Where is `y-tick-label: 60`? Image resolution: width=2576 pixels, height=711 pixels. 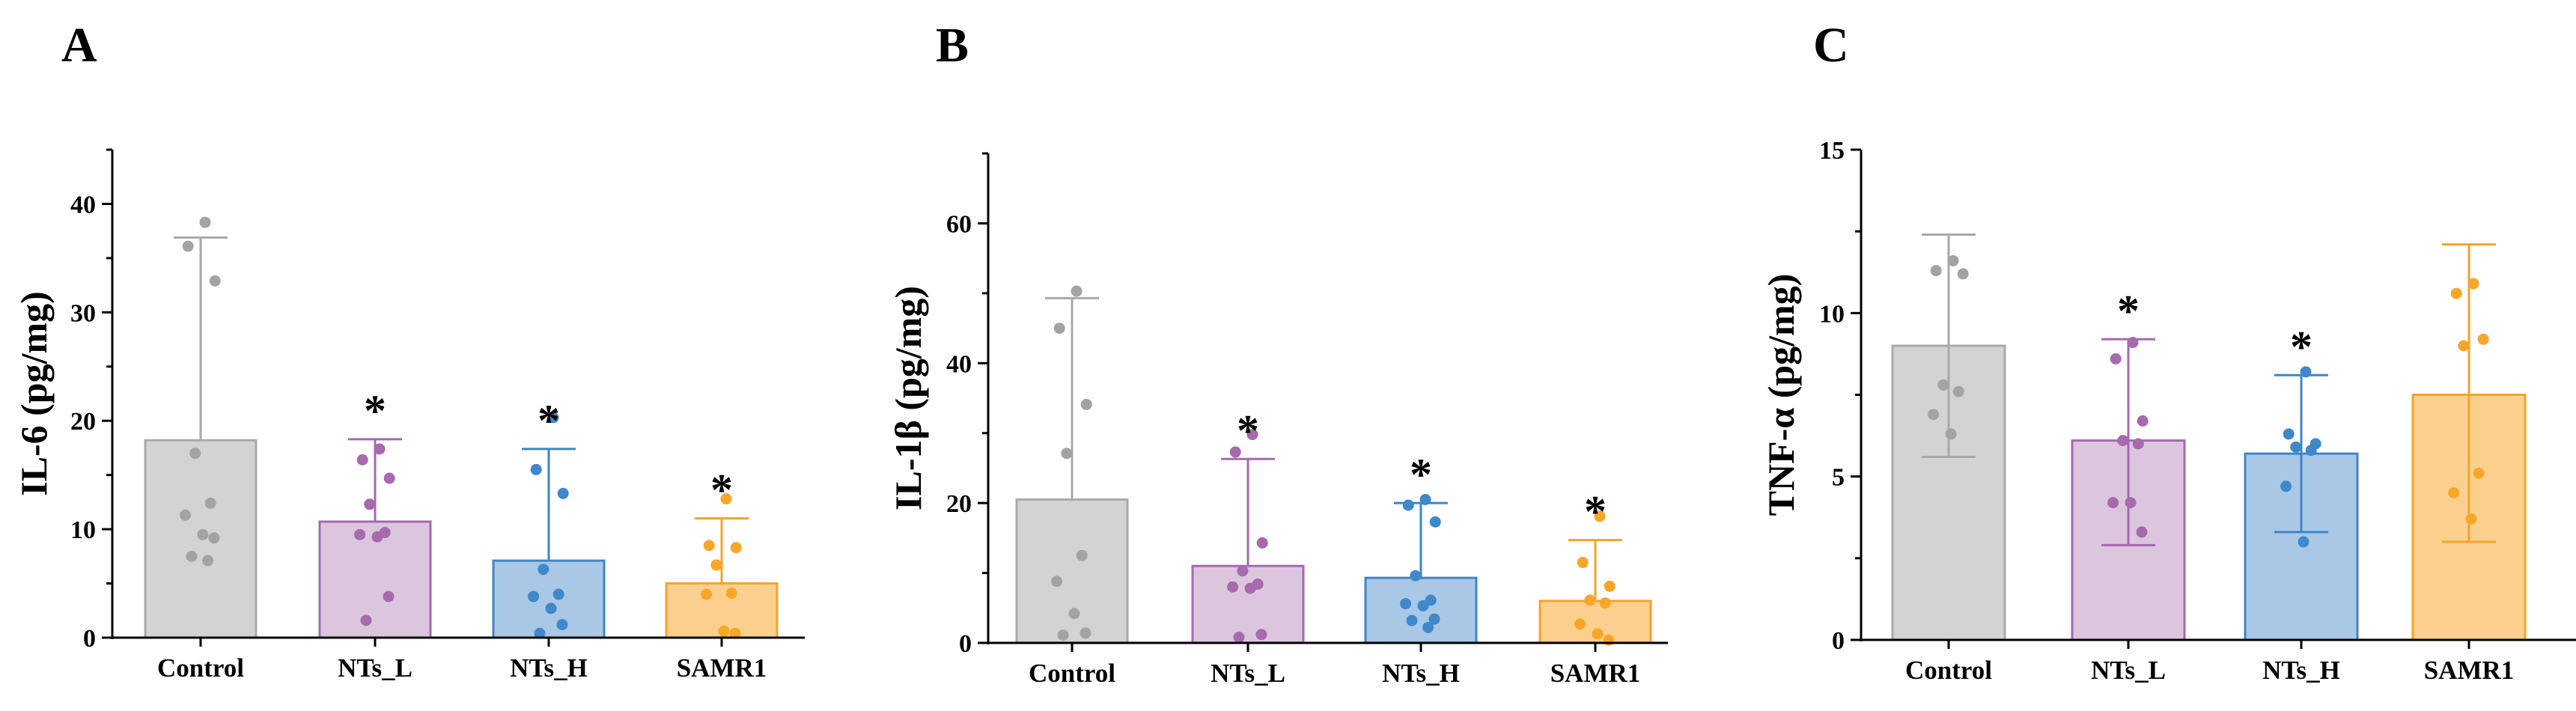 y-tick-label: 60 is located at coordinates (959, 224).